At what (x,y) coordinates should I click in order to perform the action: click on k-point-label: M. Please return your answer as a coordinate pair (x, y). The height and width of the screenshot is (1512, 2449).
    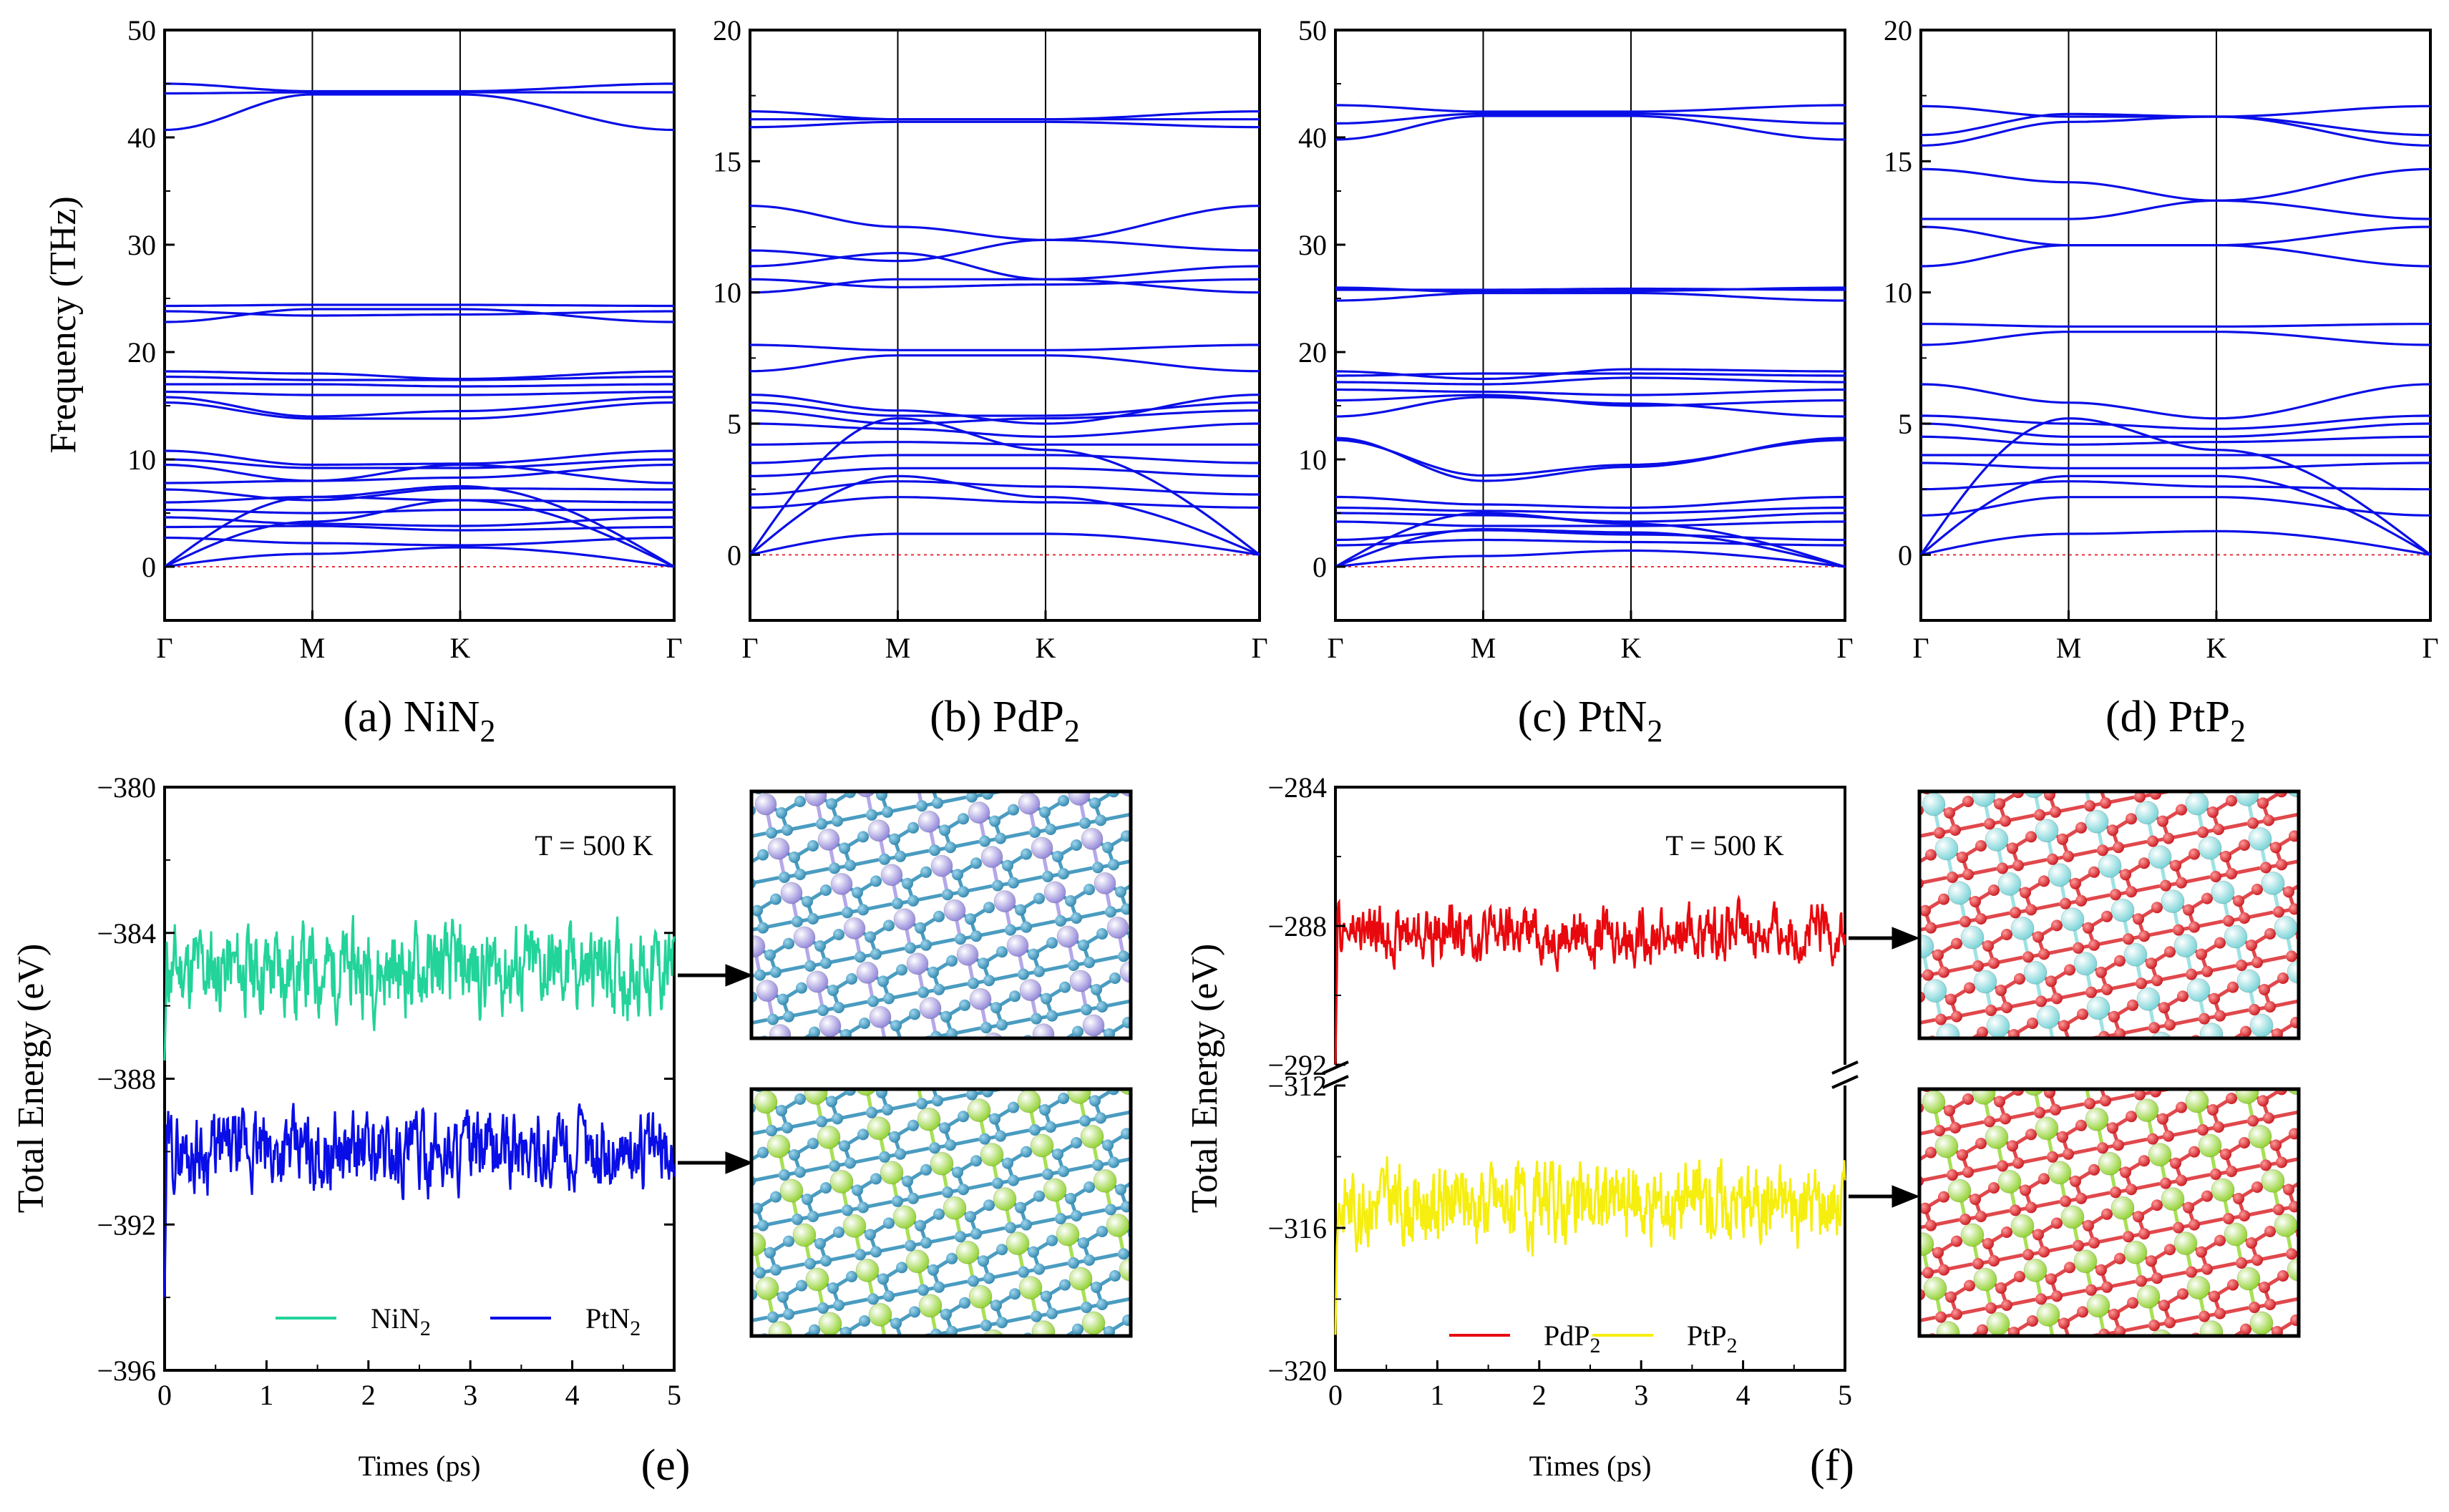
    Looking at the image, I should click on (898, 648).